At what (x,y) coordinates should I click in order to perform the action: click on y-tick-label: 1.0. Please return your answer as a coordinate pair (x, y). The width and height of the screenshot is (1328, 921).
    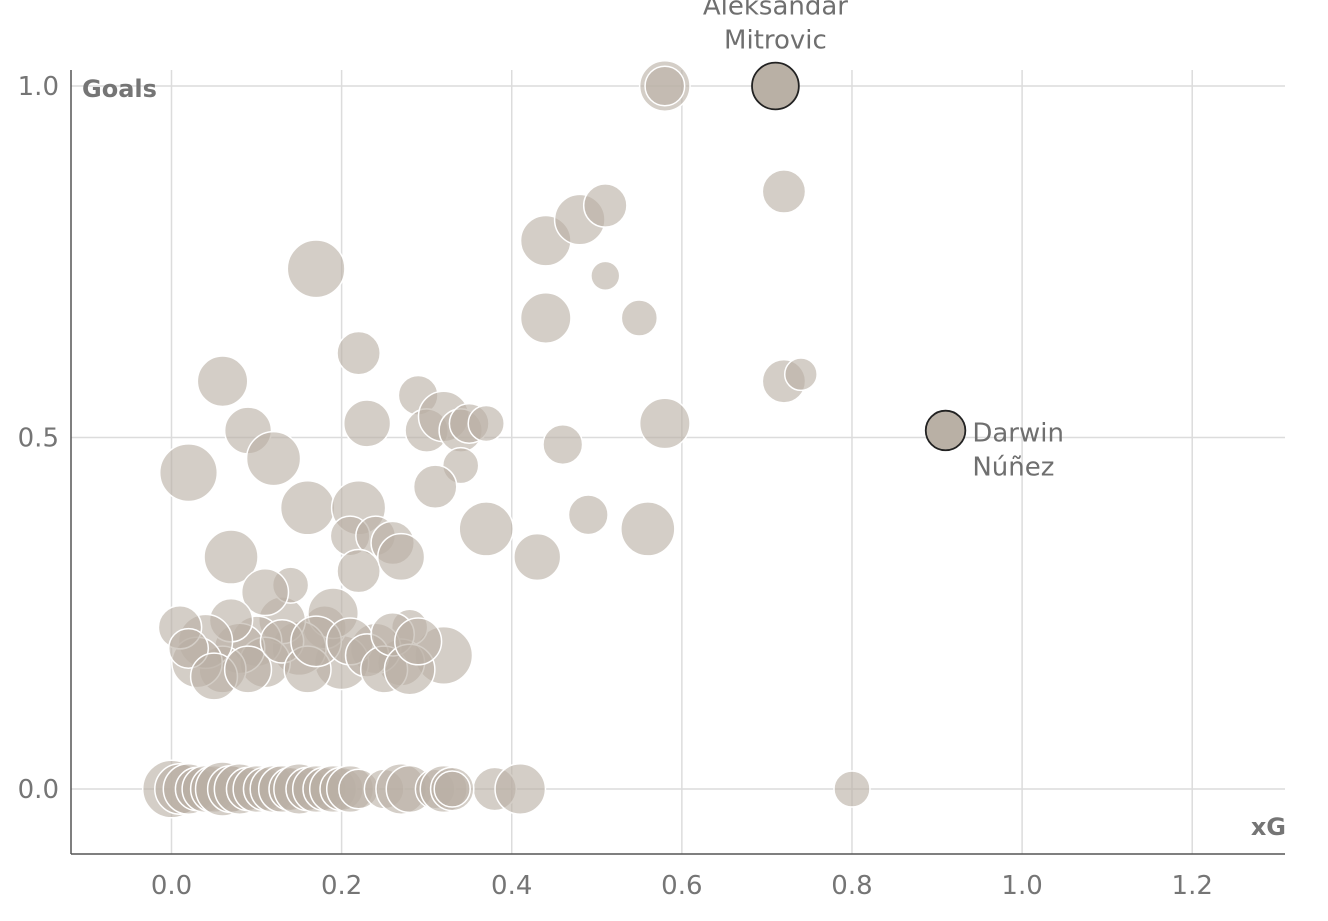
    Looking at the image, I should click on (38, 87).